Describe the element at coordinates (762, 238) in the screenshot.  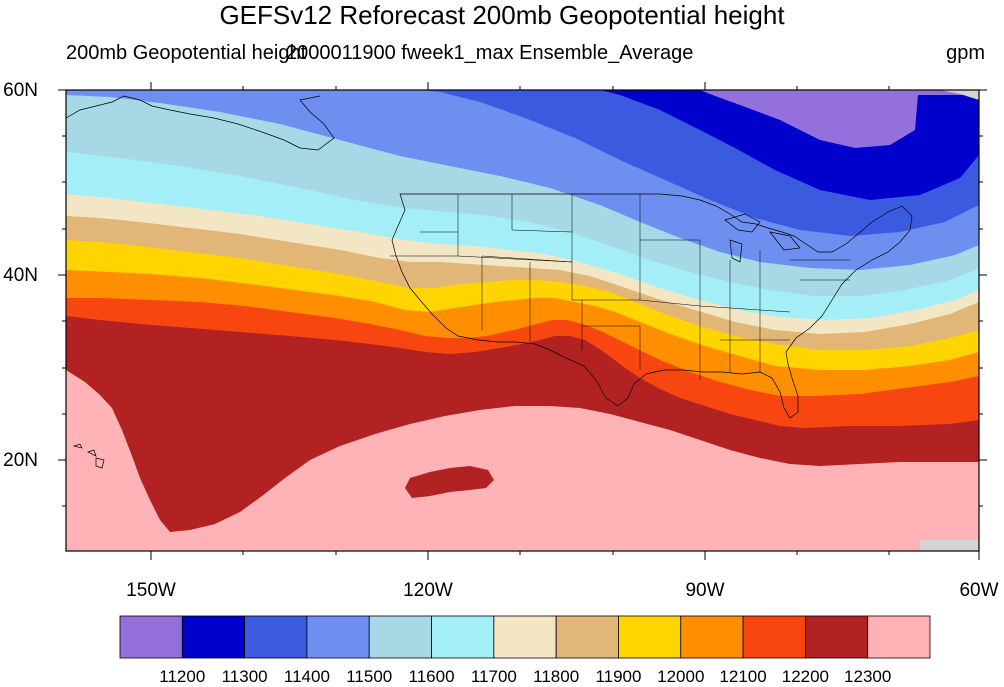
I see `great-lakes` at that location.